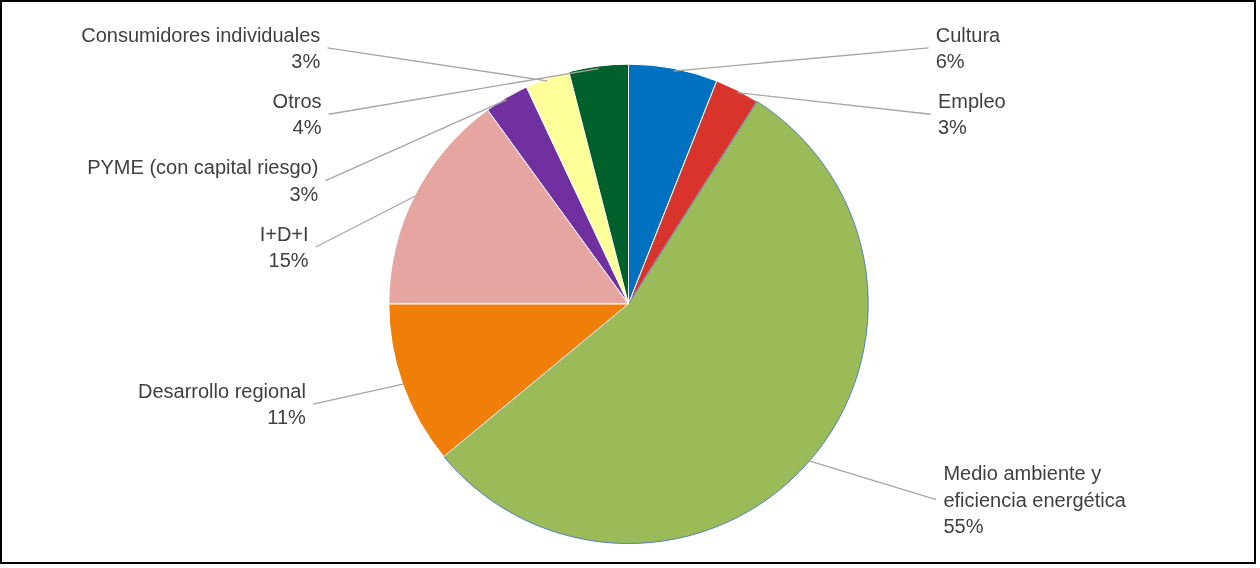 The width and height of the screenshot is (1260, 568). Describe the element at coordinates (203, 167) in the screenshot. I see `slice-label: PYME (con capital riesgo)` at that location.